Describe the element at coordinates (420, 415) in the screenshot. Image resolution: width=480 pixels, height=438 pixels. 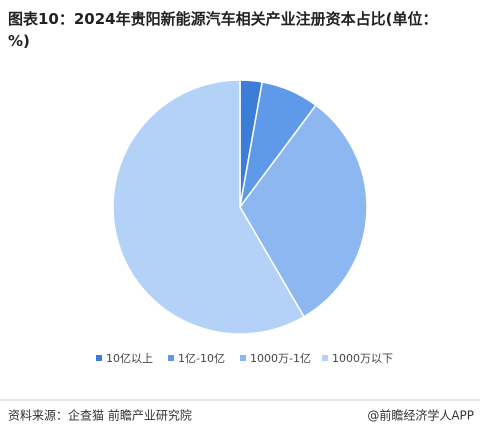
I see `credit: @前瞻经济学人APP` at that location.